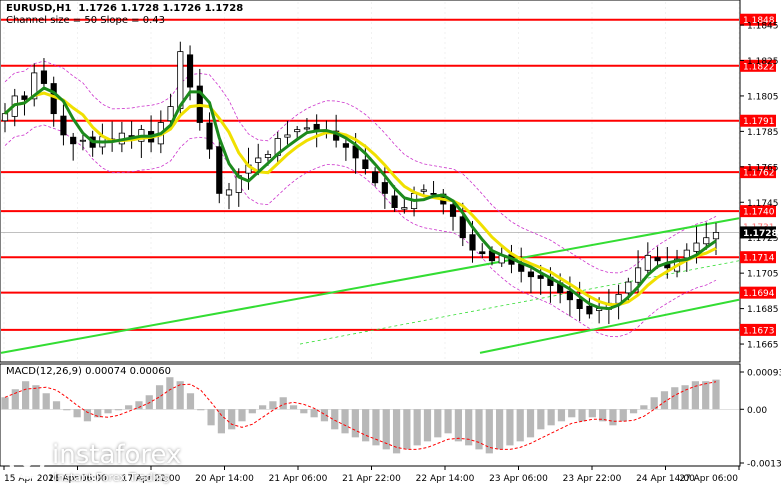 The image size is (781, 489). I want to click on level-label: 1.1673, so click(759, 331).